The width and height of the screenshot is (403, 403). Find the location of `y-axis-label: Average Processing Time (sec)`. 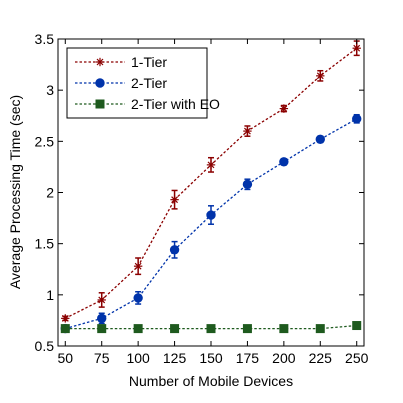

y-axis-label: Average Processing Time (sec) is located at coordinates (15, 192).